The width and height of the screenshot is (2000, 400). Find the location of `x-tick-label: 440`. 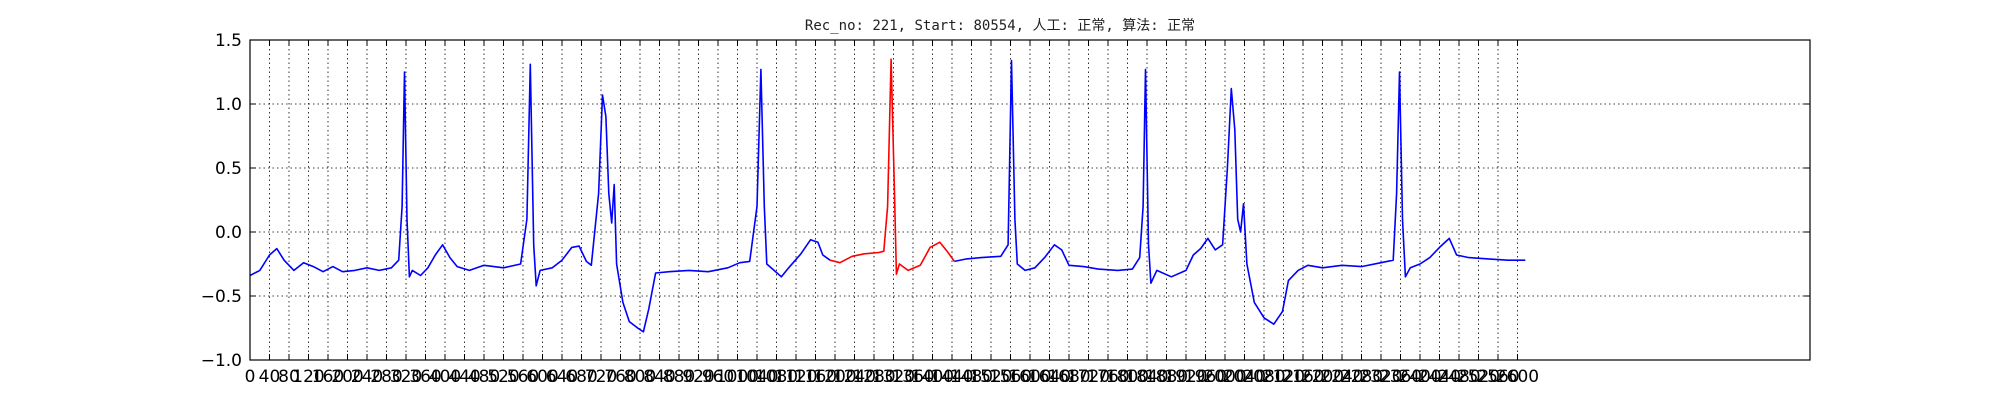

x-tick-label: 440 is located at coordinates (464, 377).